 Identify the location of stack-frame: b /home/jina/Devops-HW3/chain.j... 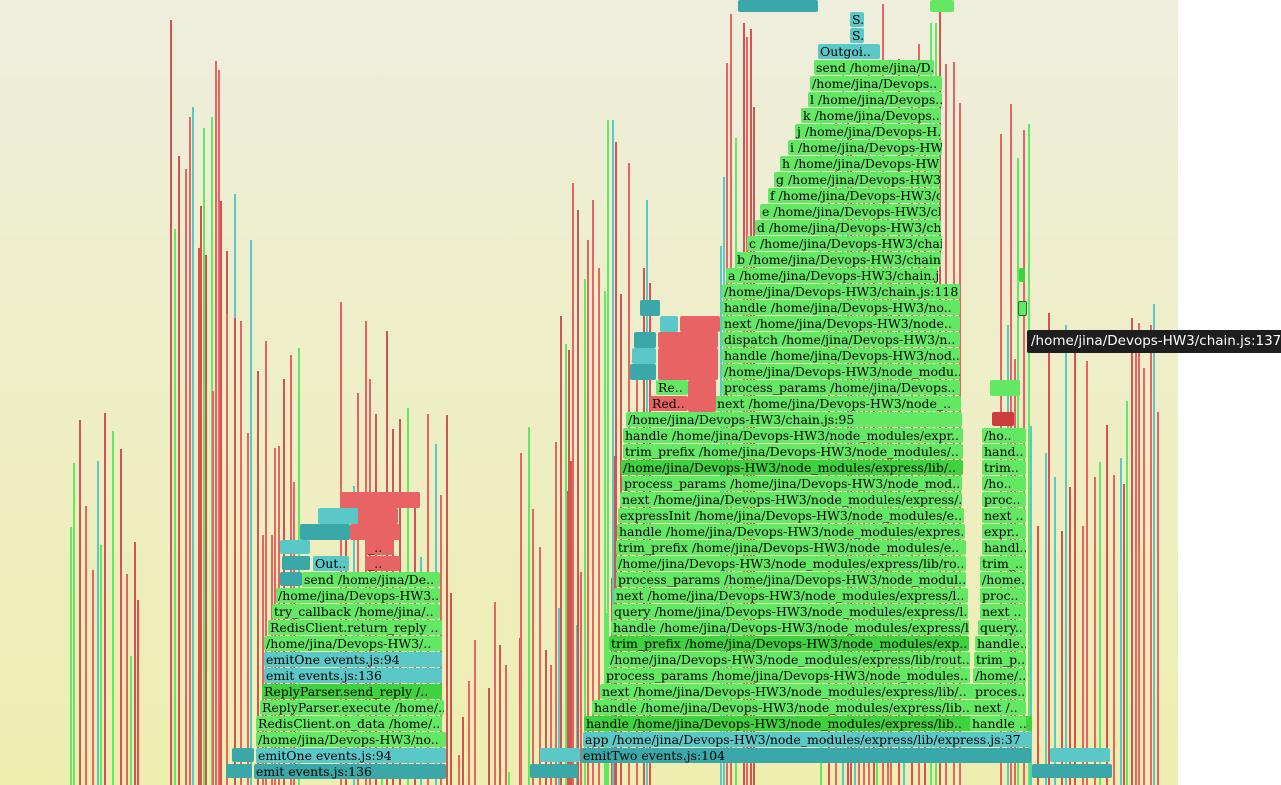
(838, 259).